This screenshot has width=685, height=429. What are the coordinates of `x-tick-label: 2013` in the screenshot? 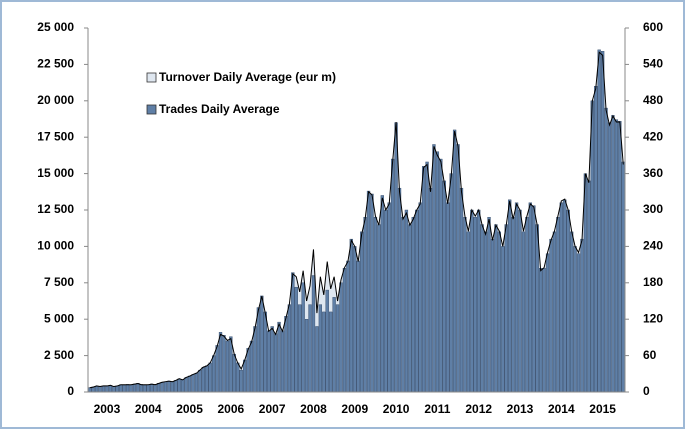 It's located at (520, 409).